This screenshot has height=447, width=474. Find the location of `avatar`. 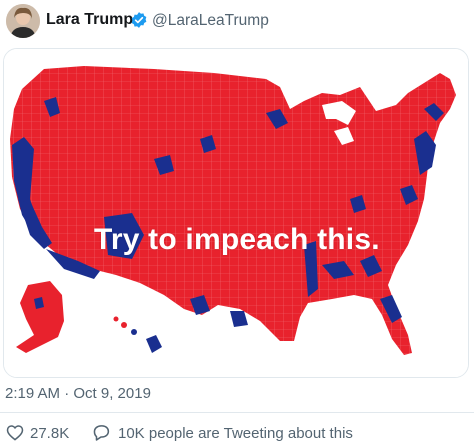

avatar is located at coordinates (23, 21).